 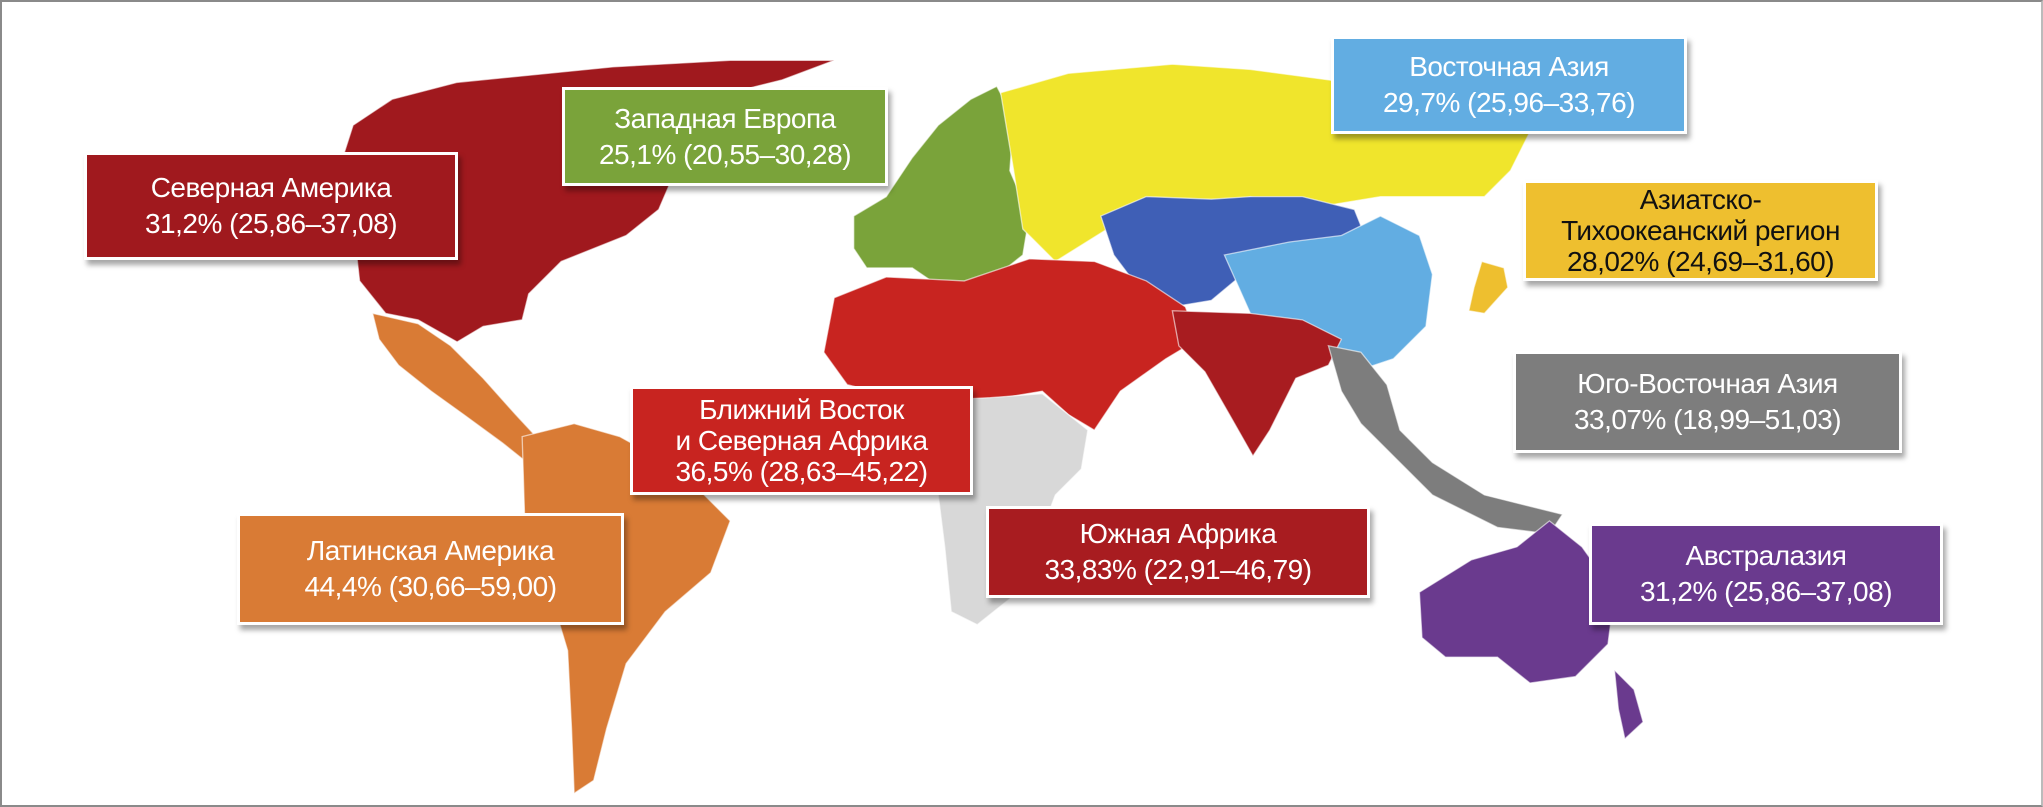 What do you see at coordinates (1628, 704) in the screenshot?
I see `region-new-zealand` at bounding box center [1628, 704].